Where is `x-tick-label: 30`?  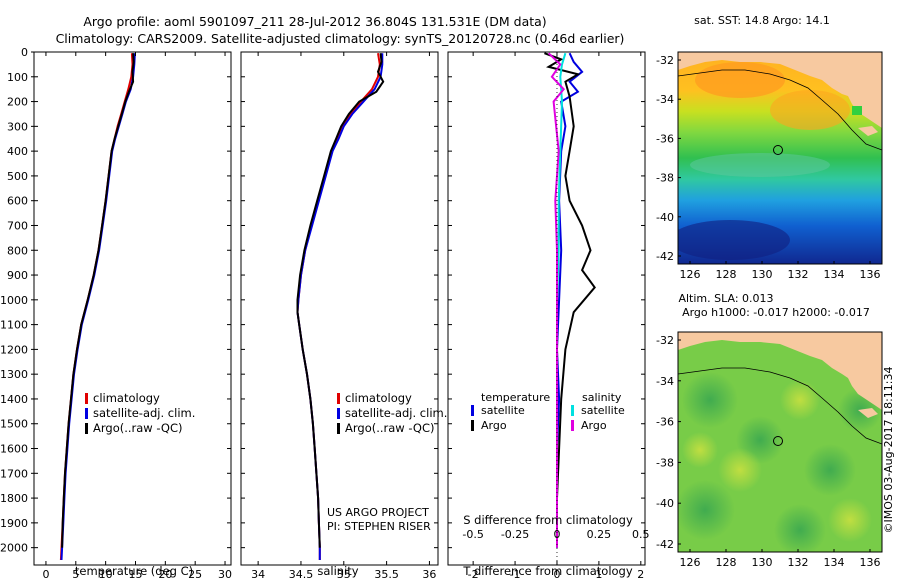 x-tick-label: 30 is located at coordinates (225, 574).